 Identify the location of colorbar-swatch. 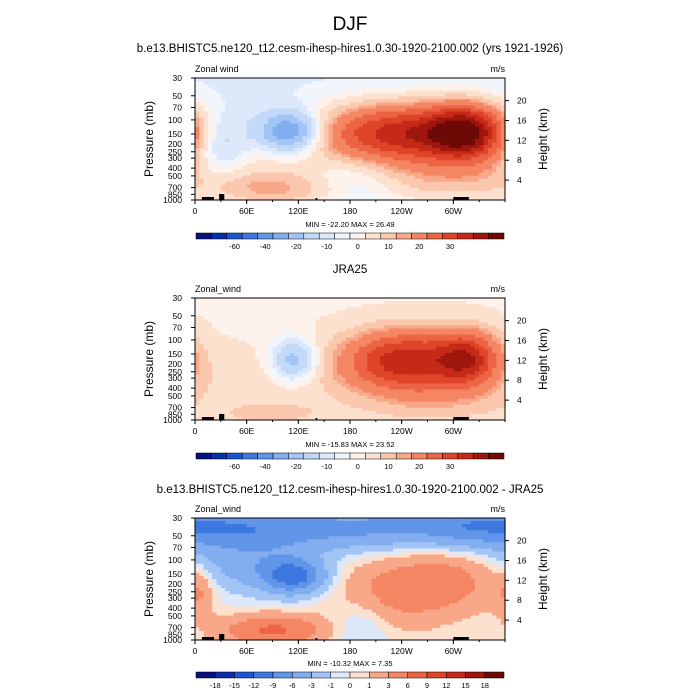
(265, 236).